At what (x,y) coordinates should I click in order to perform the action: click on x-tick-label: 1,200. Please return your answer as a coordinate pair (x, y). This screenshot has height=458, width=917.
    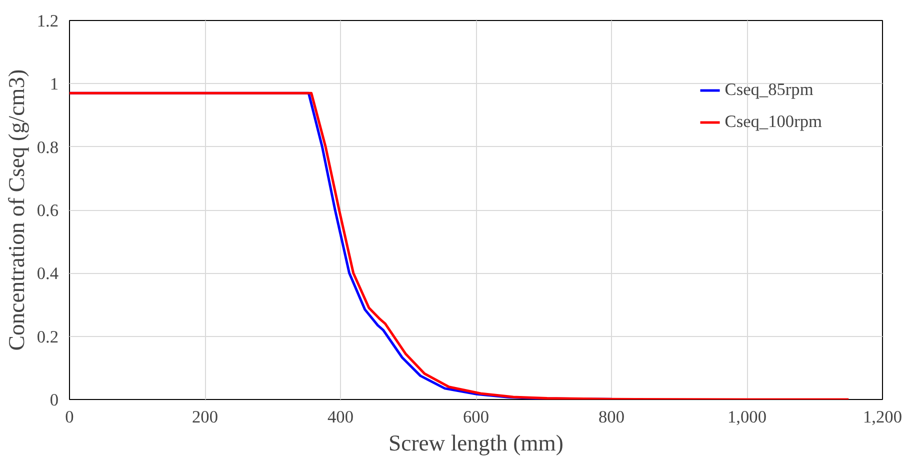
    Looking at the image, I should click on (882, 417).